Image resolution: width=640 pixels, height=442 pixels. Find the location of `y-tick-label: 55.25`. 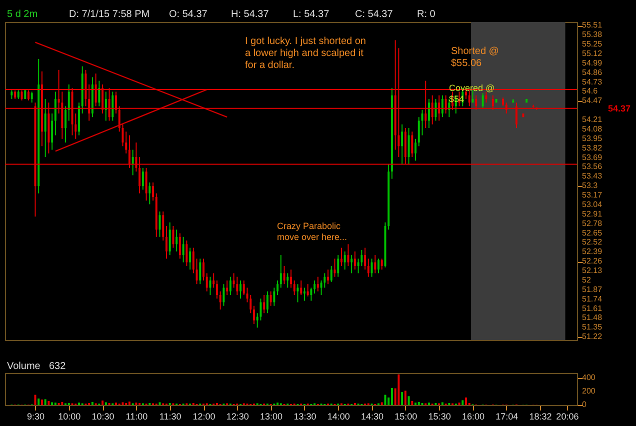

y-tick-label: 55.25 is located at coordinates (592, 44).